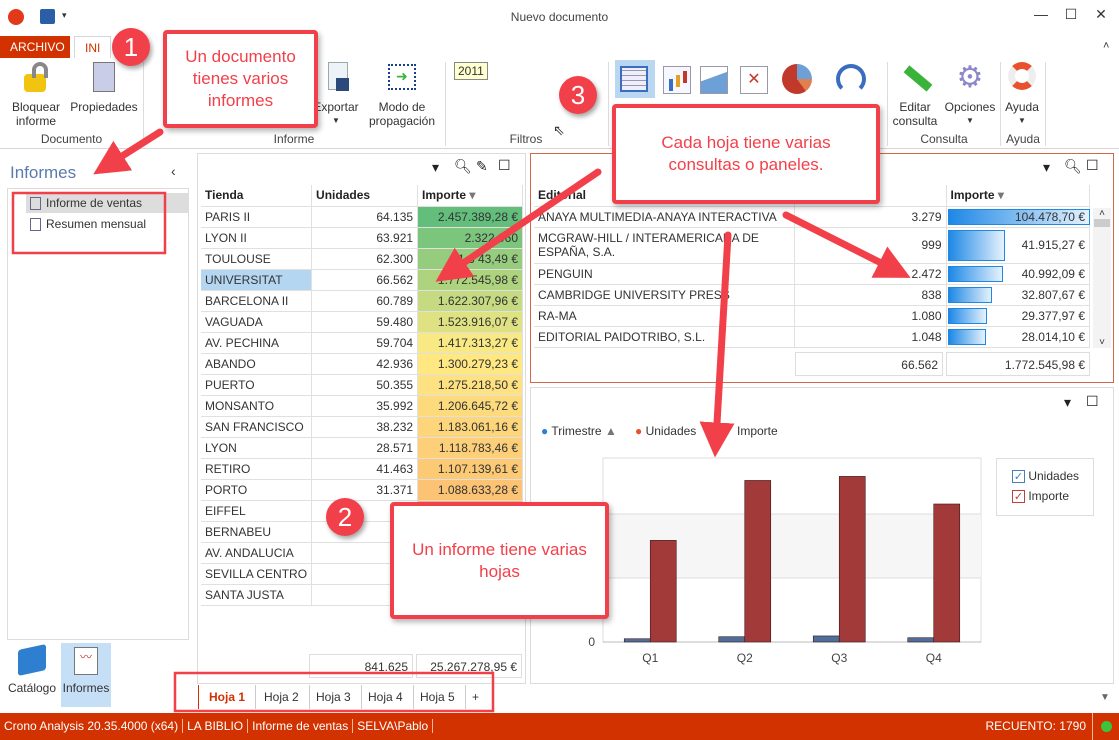 The width and height of the screenshot is (1119, 740). What do you see at coordinates (35, 47) in the screenshot?
I see `tab-archivo: ARCHIVO` at bounding box center [35, 47].